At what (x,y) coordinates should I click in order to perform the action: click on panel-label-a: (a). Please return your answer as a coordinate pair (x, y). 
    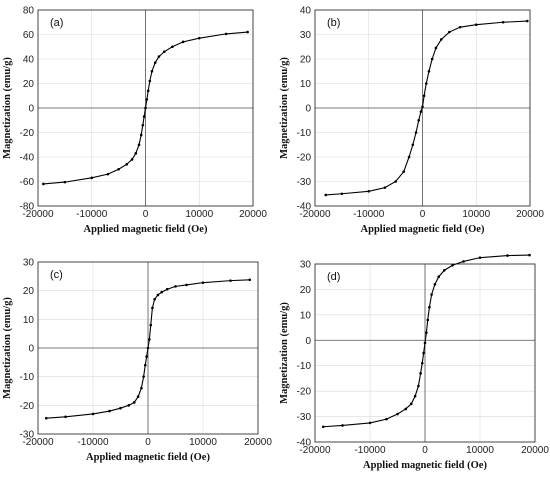
    Looking at the image, I should click on (56, 23).